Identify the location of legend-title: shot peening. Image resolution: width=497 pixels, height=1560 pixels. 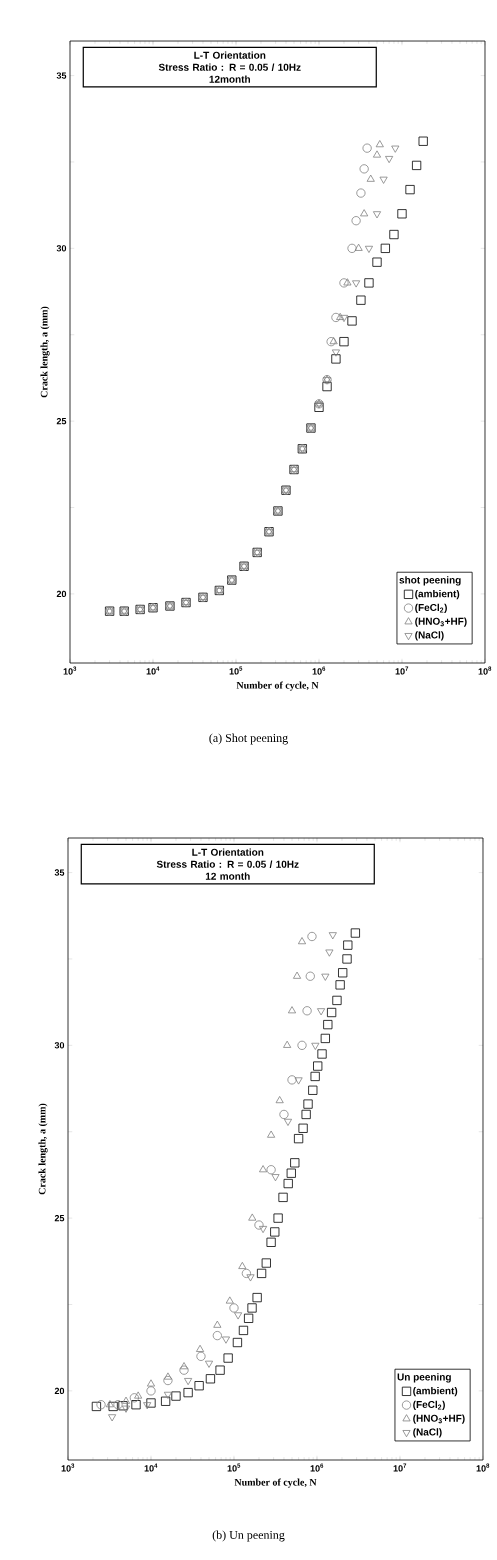
(430, 581).